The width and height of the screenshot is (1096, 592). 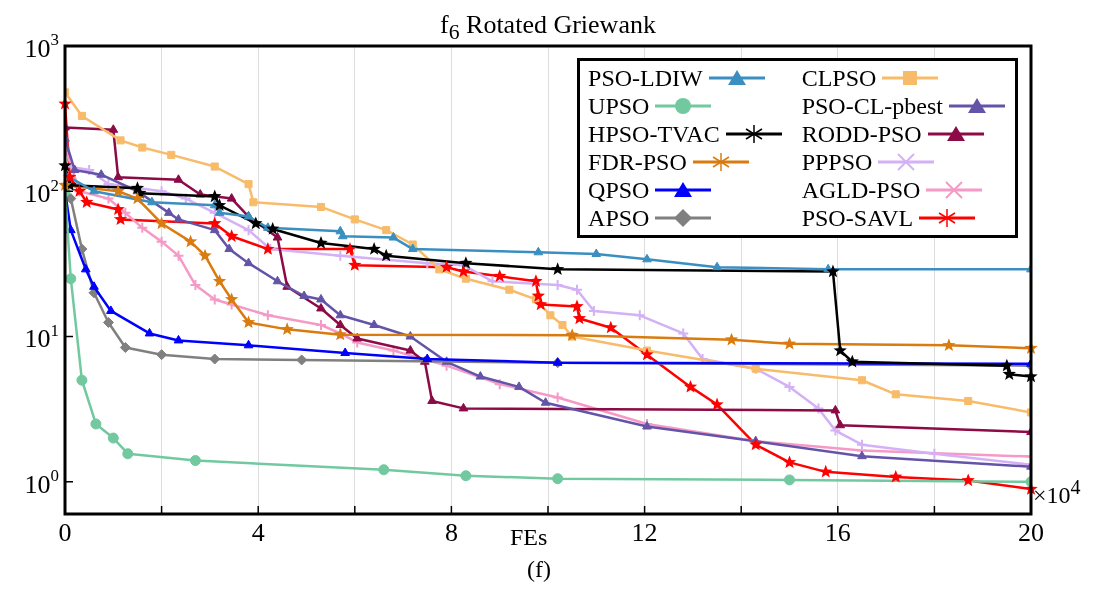 What do you see at coordinates (258, 532) in the screenshot?
I see `x-tick-label: 4` at bounding box center [258, 532].